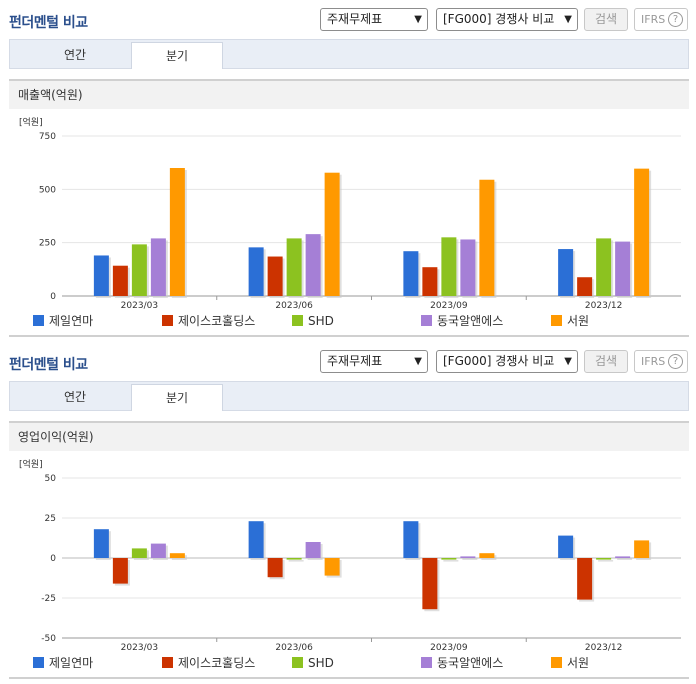 This screenshot has width=696, height=684. I want to click on x-tick-label: 2023/12, so click(603, 306).